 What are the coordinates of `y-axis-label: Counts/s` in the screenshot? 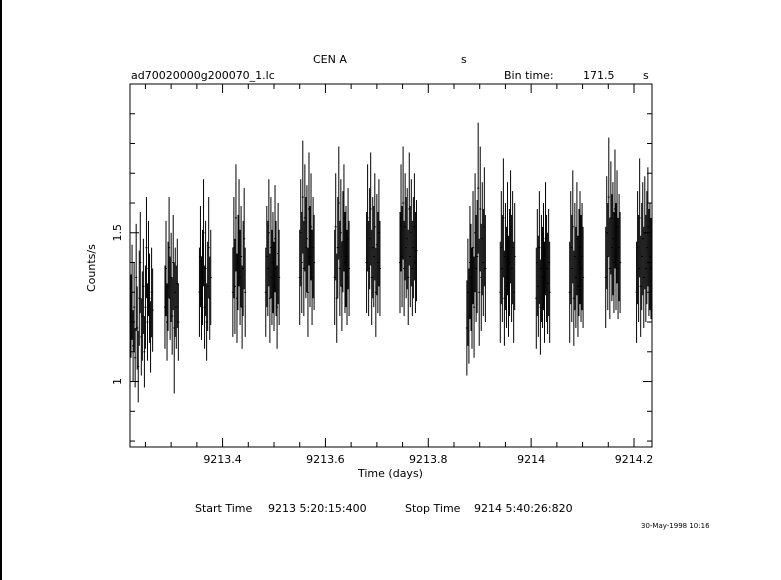 It's located at (91, 268).